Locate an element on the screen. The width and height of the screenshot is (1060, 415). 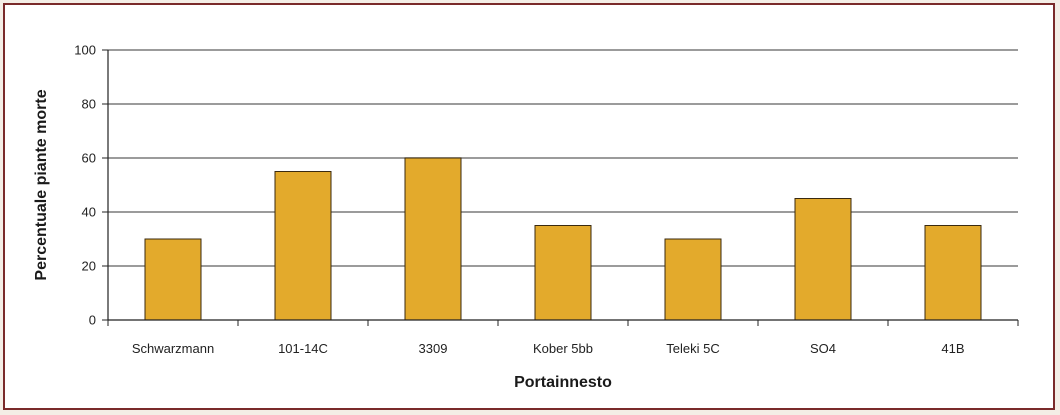
x-tick-label: 101-14C is located at coordinates (303, 348).